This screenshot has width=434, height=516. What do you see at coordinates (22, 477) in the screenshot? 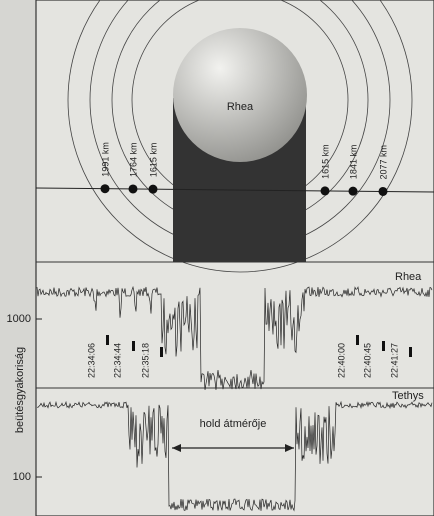
I see `y-tick-label: 100` at bounding box center [22, 477].